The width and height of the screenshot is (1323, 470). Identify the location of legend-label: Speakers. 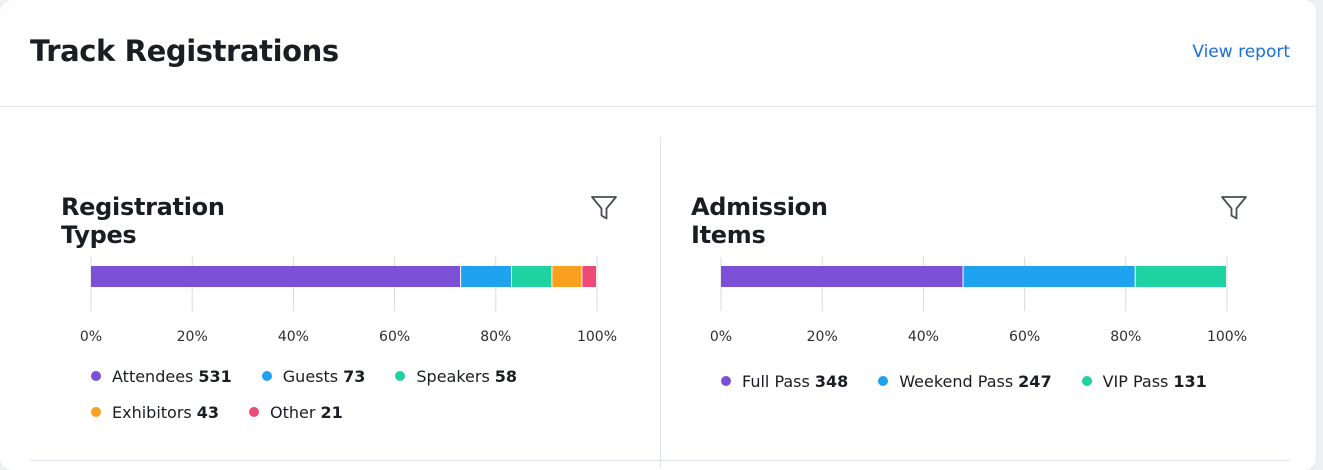
(453, 376).